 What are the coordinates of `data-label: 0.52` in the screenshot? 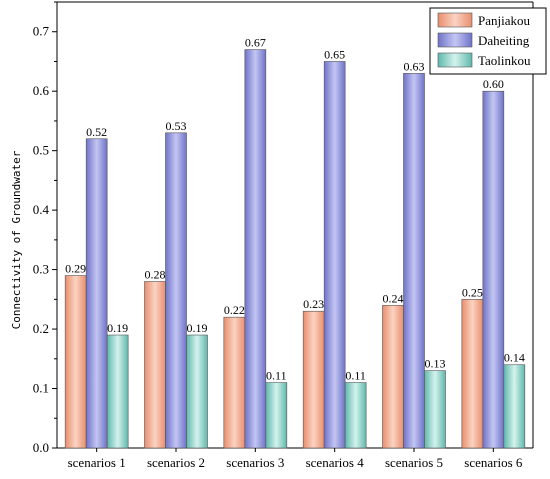 It's located at (96, 132).